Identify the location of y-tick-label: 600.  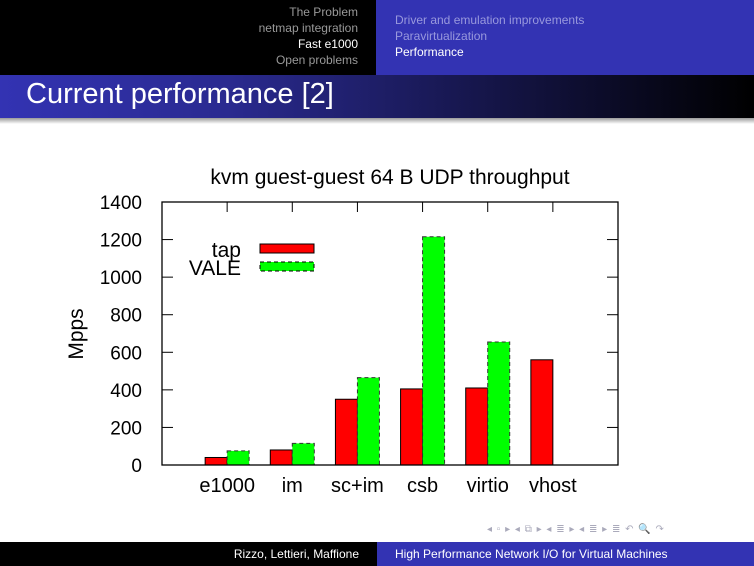
(126, 353).